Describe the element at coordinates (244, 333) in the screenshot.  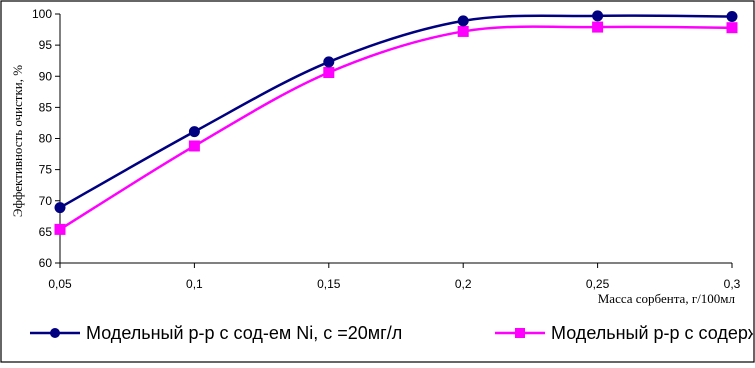
I see `legend-label-series-1: Модельный р-р с сод-ем Ni, с =20мг/л` at that location.